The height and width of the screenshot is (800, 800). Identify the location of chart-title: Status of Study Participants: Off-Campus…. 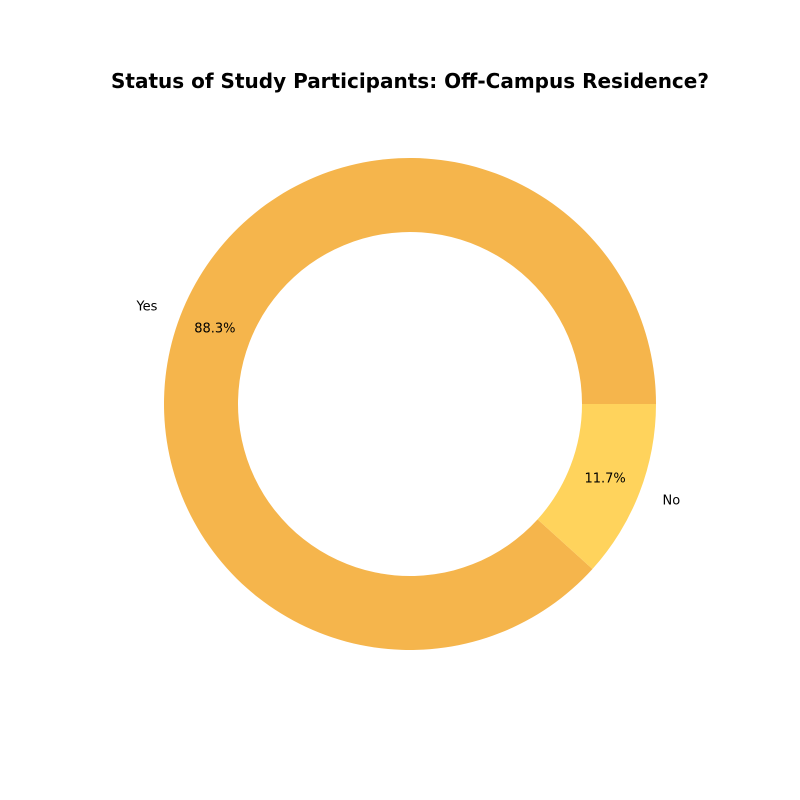
(410, 81).